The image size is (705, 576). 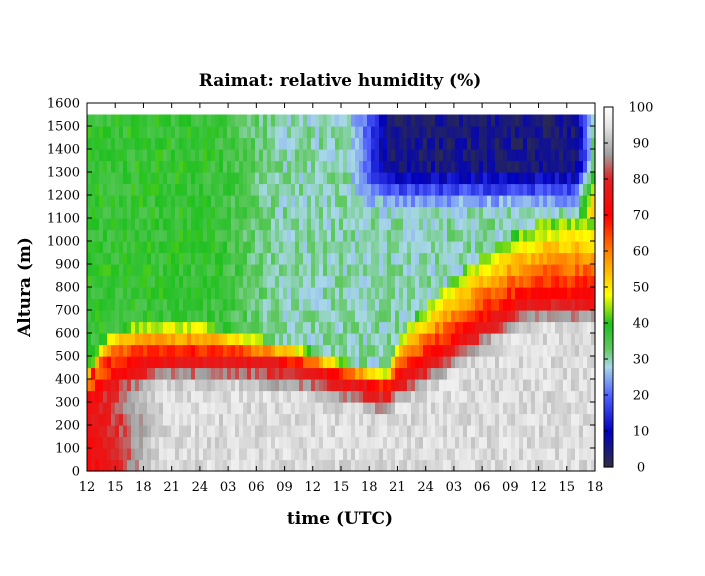 What do you see at coordinates (67, 449) in the screenshot?
I see `y-tick-label: 100` at bounding box center [67, 449].